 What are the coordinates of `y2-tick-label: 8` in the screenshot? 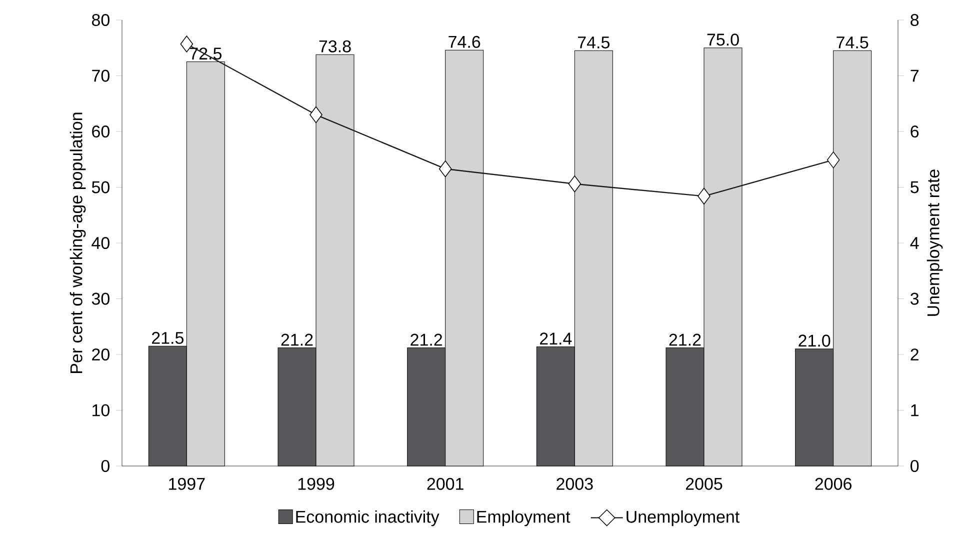 It's located at (914, 20).